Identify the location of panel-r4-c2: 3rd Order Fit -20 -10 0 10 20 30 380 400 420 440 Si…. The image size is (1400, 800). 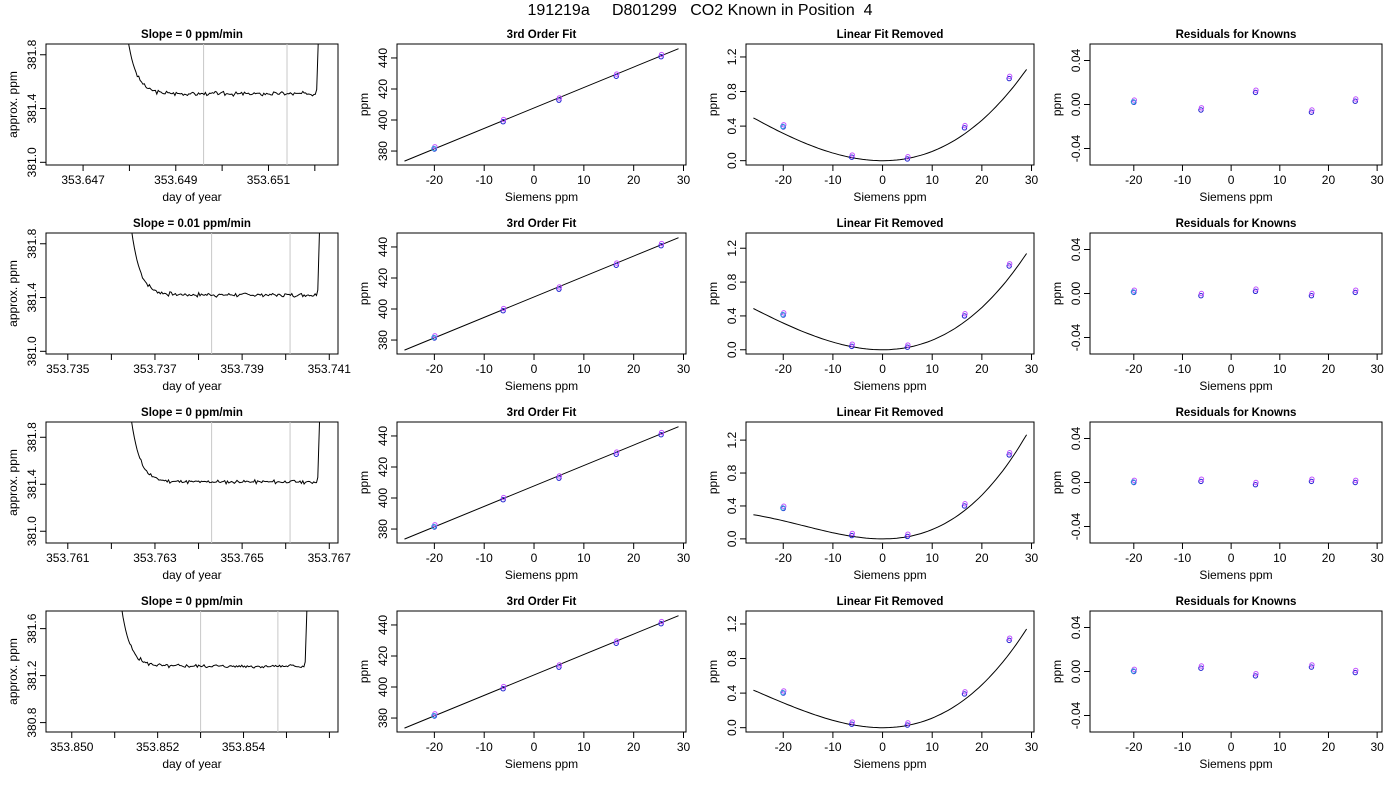
(524, 683).